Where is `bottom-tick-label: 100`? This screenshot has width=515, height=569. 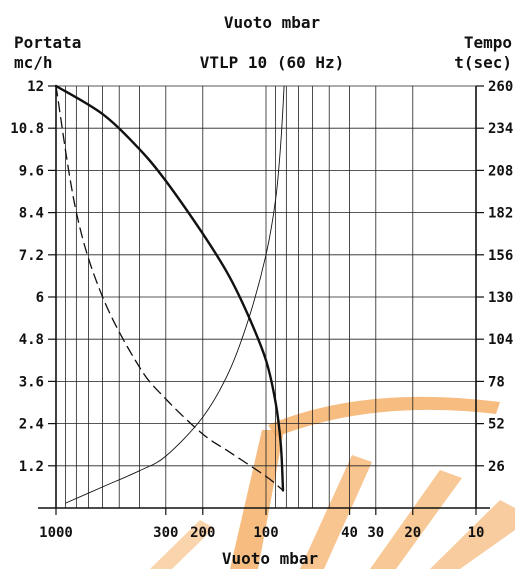 bottom-tick-label: 100 is located at coordinates (265, 533).